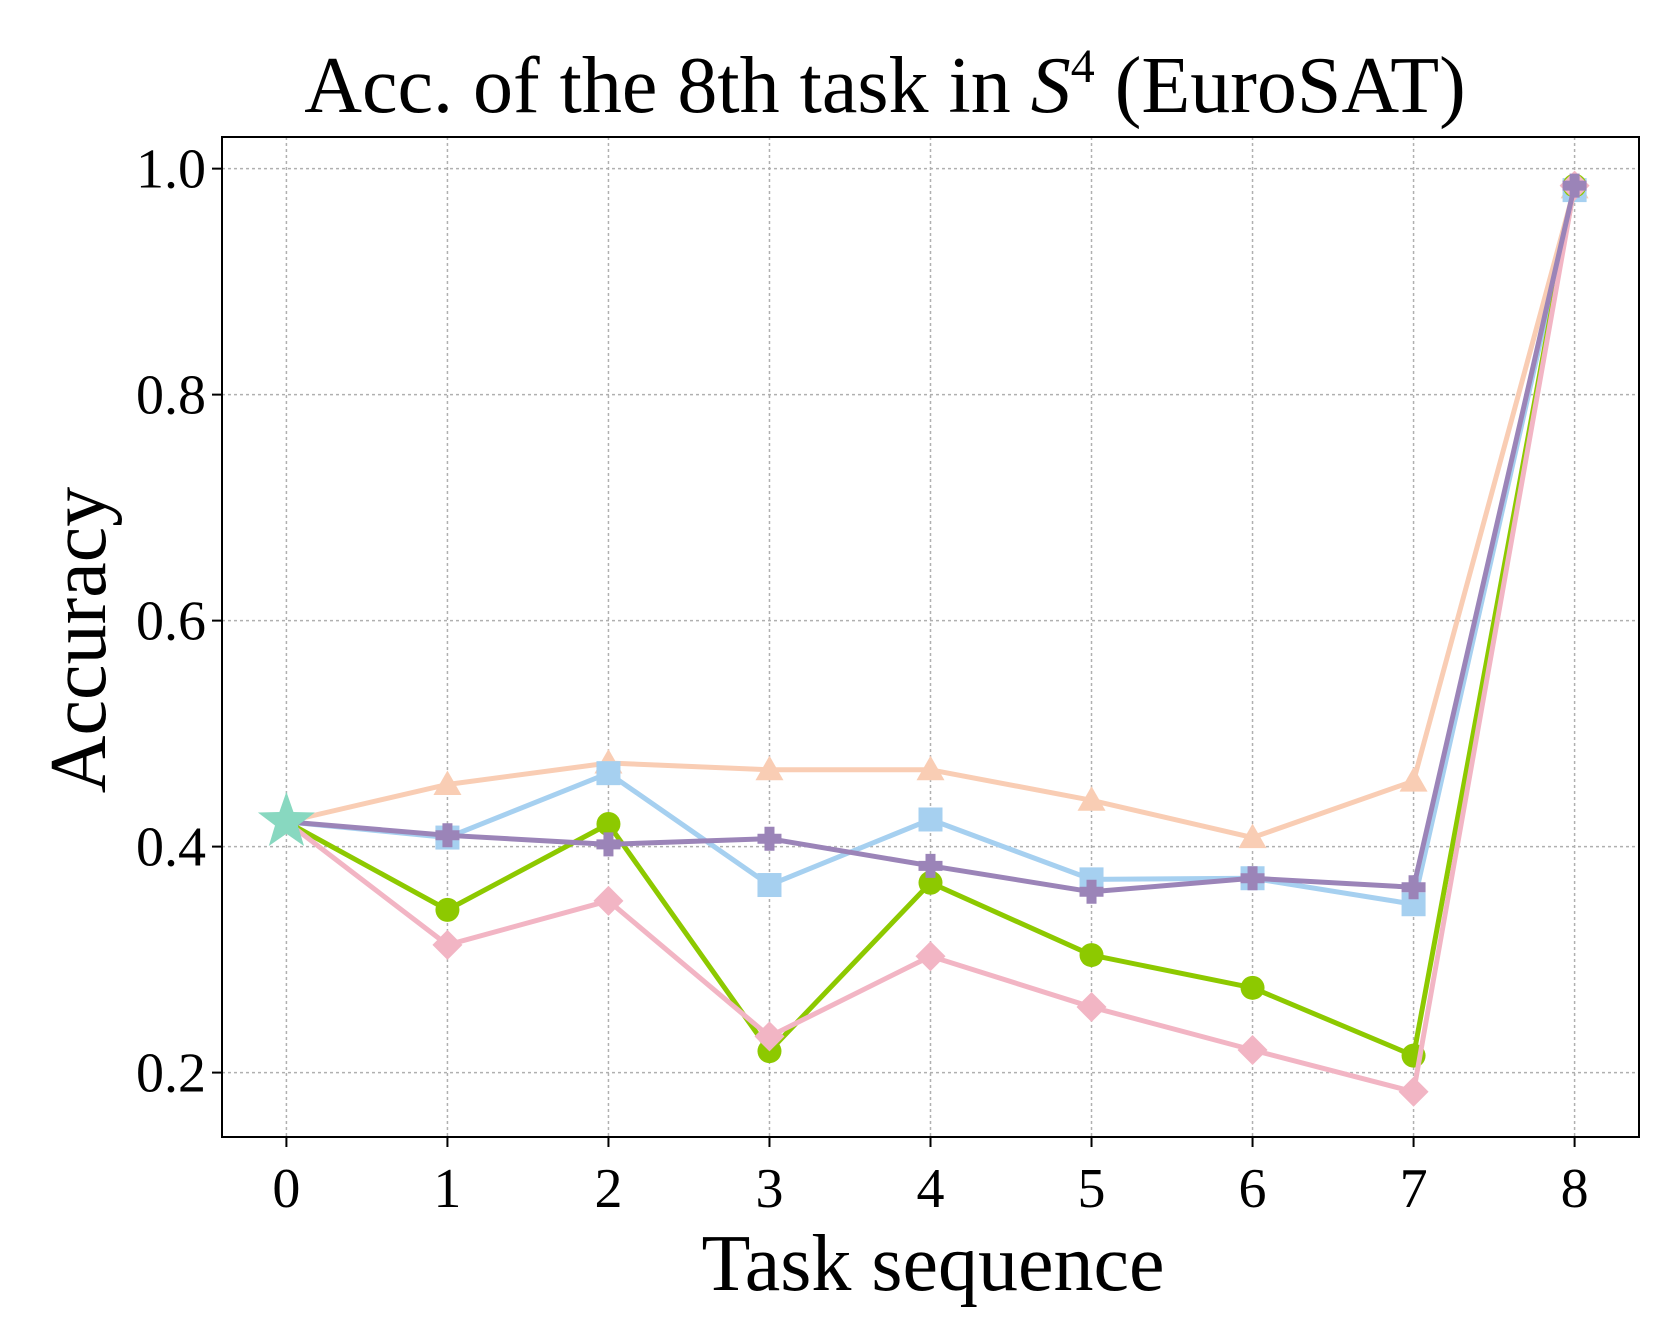  Describe the element at coordinates (1280, 86) in the screenshot. I see `chart-title-suffix: (EuroSAT)` at that location.